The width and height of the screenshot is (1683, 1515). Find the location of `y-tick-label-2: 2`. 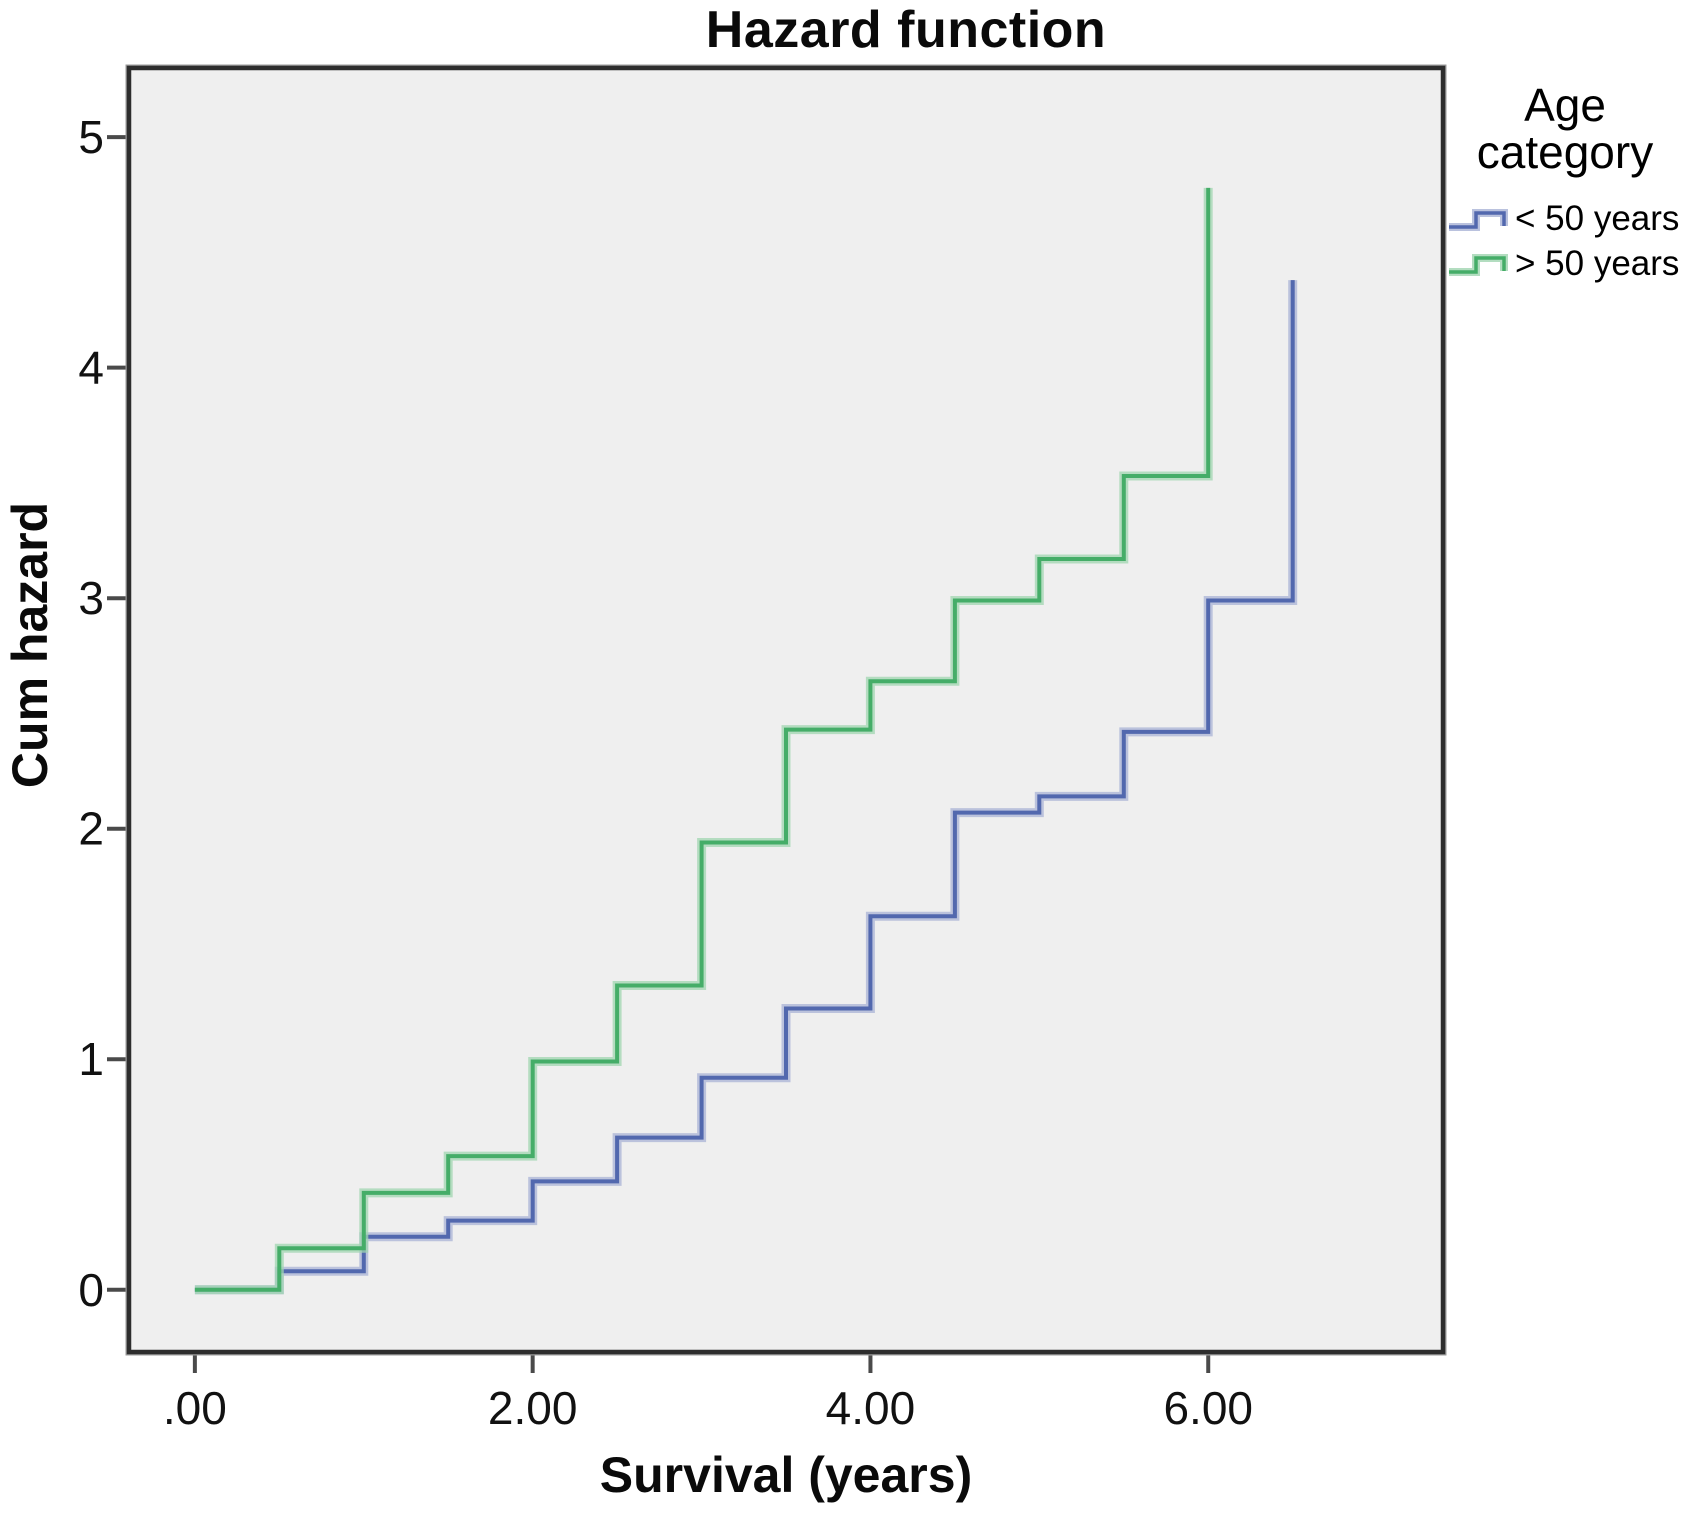

y-tick-label-2: 2 is located at coordinates (91, 829).